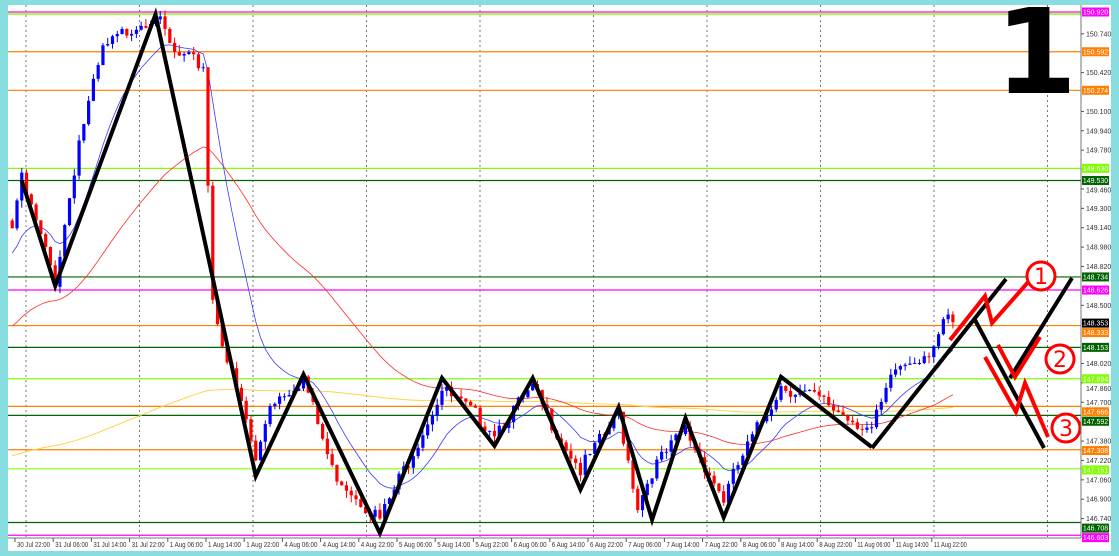  I want to click on time-tick-label: 31 Jul 06:00, so click(71, 545).